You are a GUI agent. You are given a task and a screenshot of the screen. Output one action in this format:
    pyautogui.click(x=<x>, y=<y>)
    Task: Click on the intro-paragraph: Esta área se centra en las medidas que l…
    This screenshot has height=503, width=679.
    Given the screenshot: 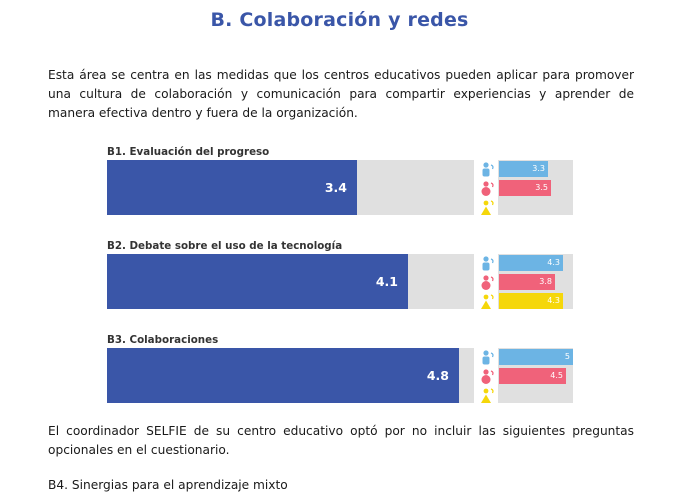 What is the action you would take?
    pyautogui.click(x=341, y=94)
    